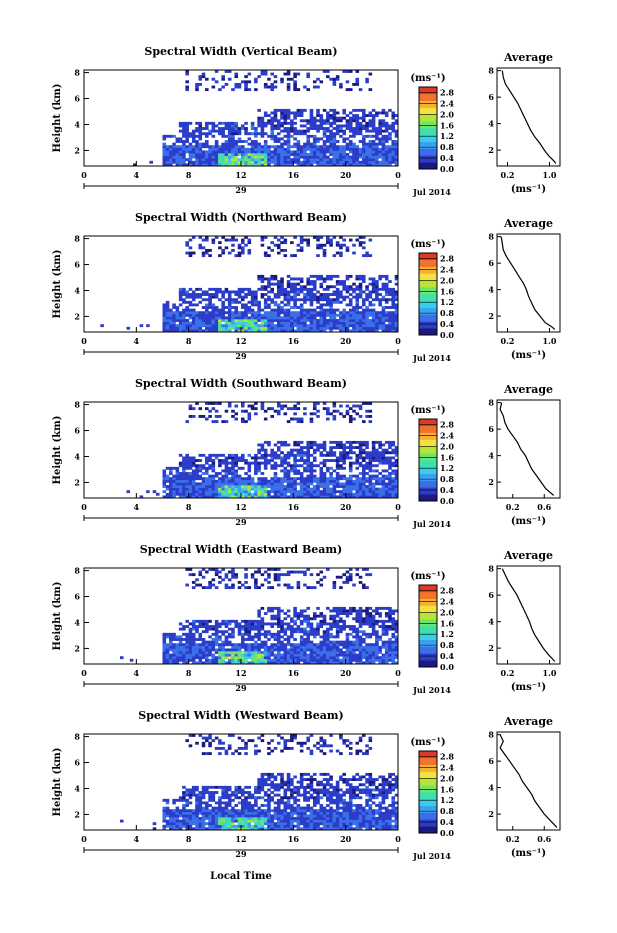 This screenshot has width=617, height=933. What do you see at coordinates (447, 103) in the screenshot?
I see `colorbar-tick-label: 2.4` at bounding box center [447, 103].